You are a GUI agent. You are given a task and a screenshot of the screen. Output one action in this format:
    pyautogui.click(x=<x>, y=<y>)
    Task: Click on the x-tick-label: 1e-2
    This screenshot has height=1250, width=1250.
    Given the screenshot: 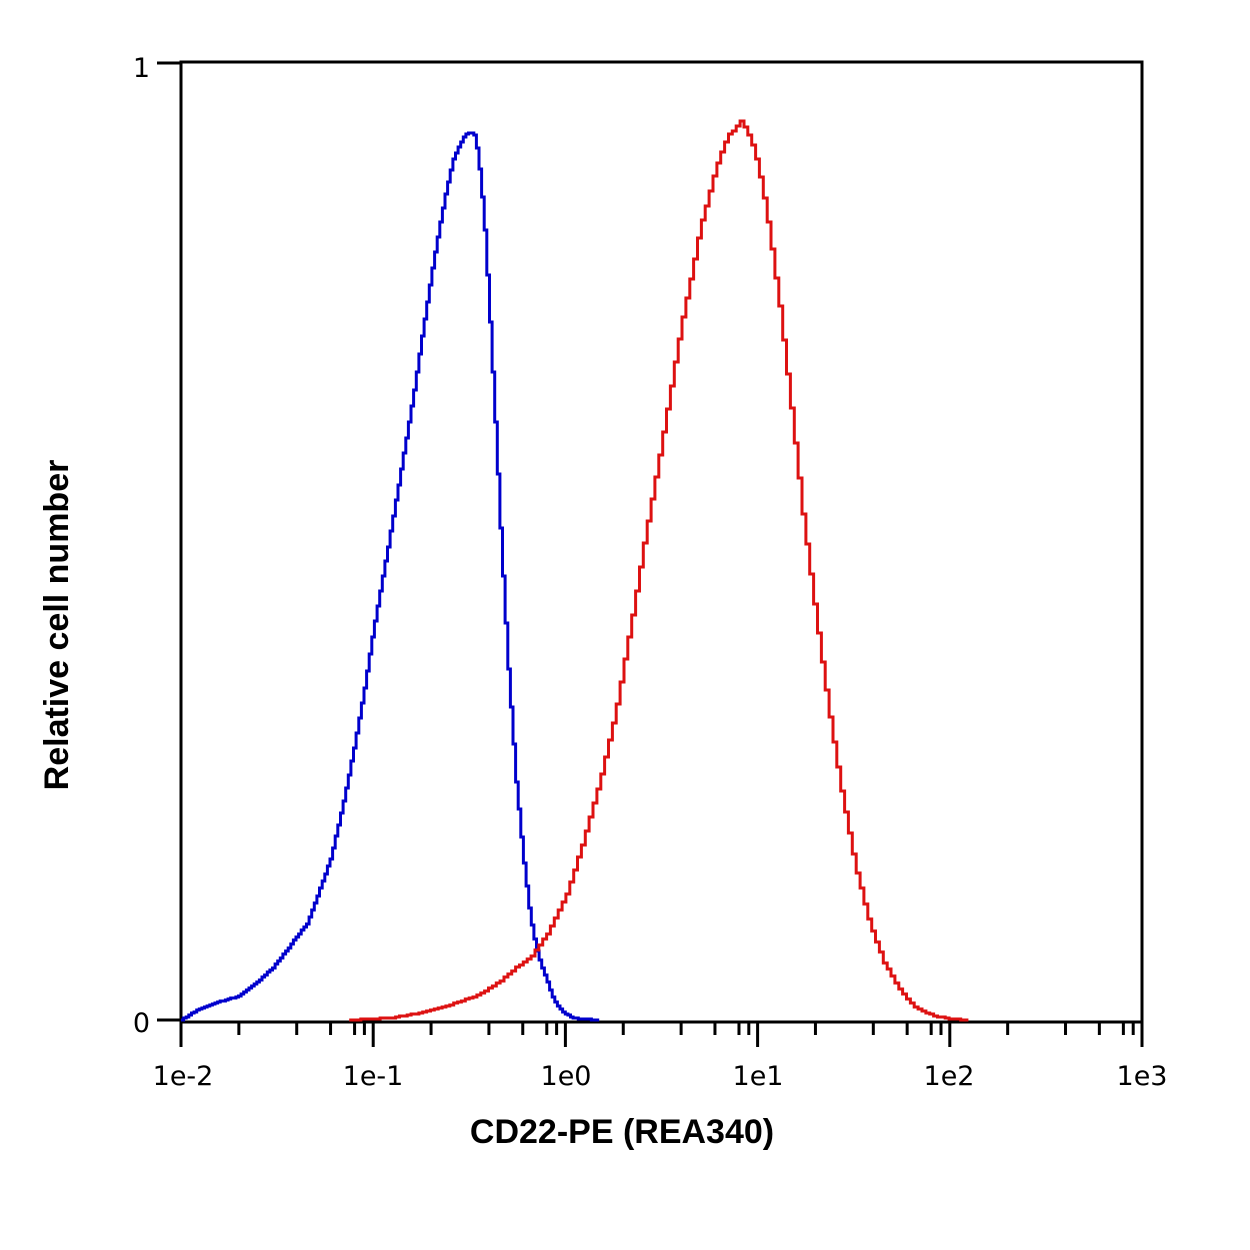 What is the action you would take?
    pyautogui.click(x=183, y=1076)
    